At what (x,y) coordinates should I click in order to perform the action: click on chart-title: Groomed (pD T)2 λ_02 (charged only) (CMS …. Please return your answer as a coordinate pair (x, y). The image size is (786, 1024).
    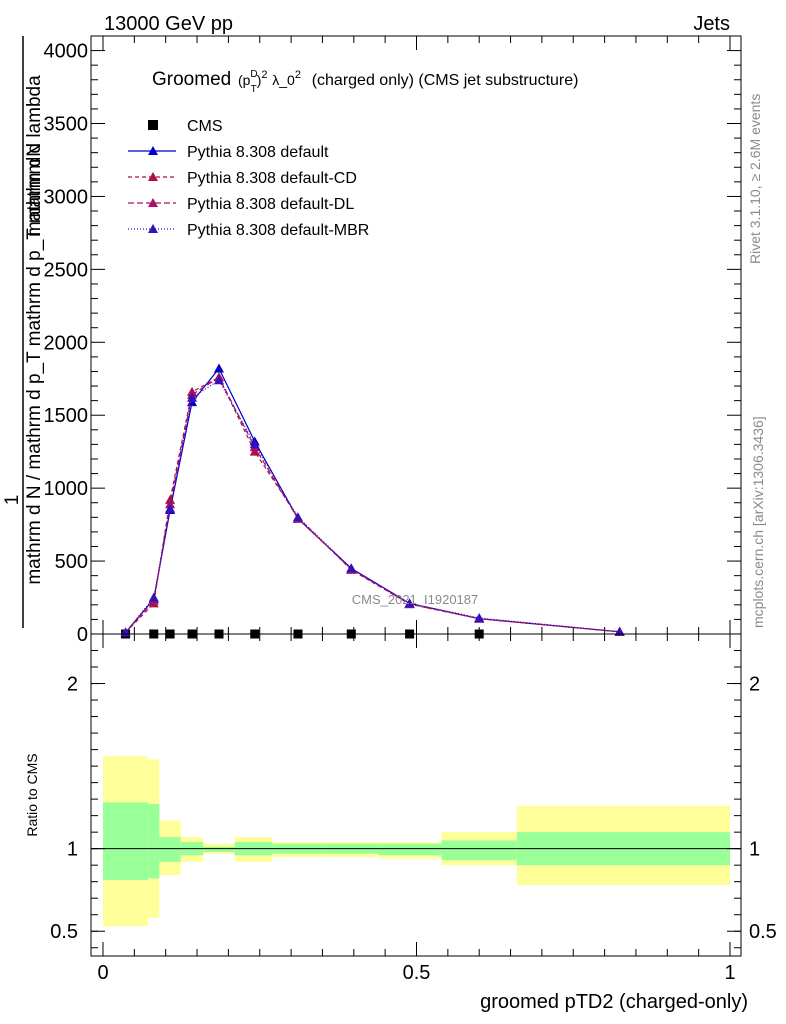
    Looking at the image, I should click on (365, 79).